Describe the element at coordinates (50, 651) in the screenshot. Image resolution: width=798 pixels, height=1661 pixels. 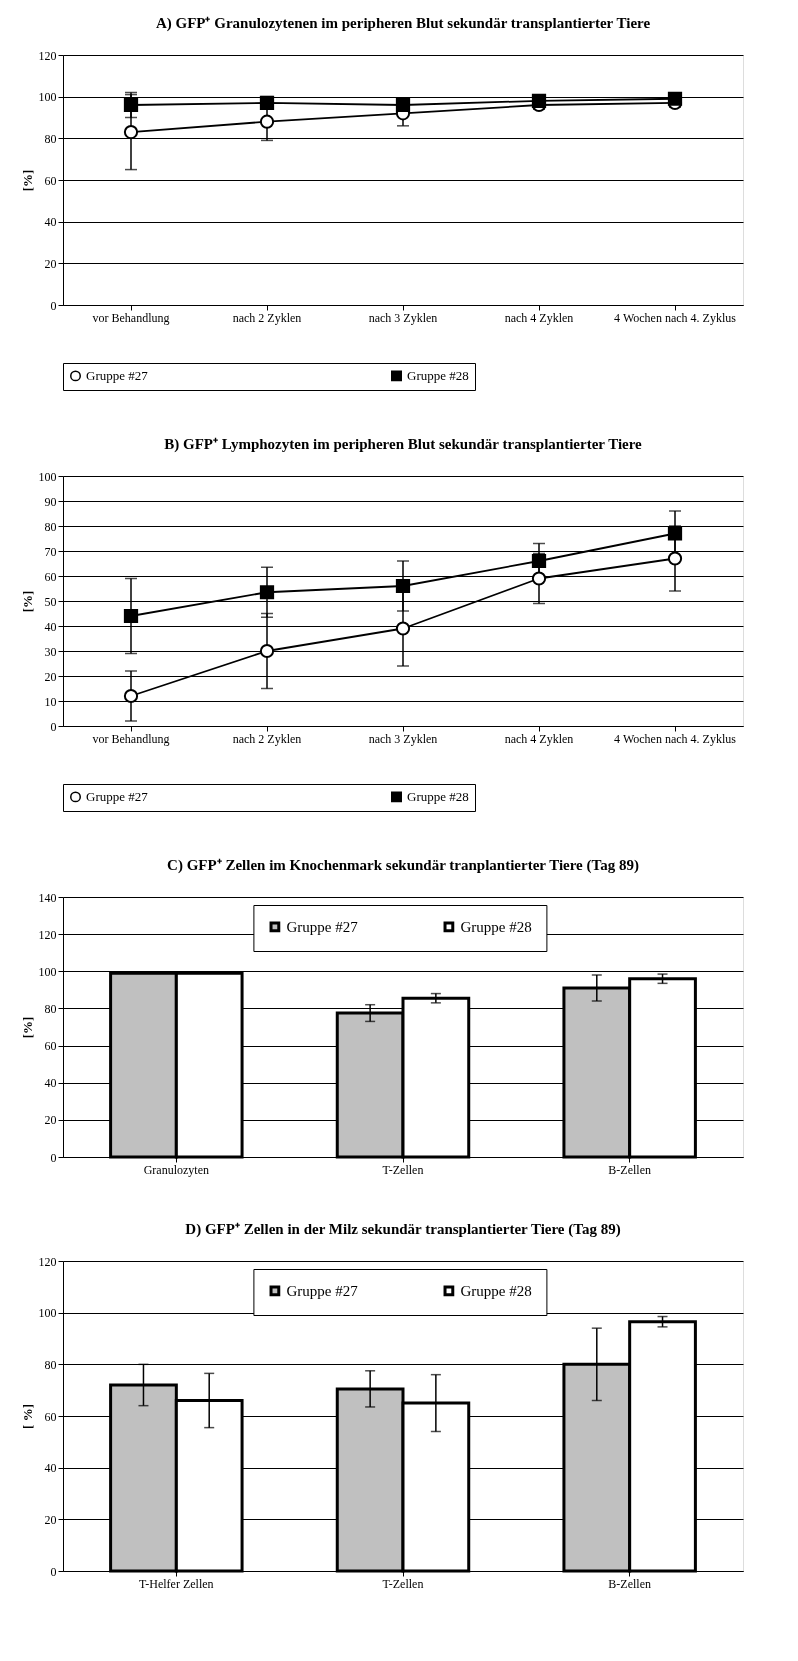
I see `y-tick-label: 30` at that location.